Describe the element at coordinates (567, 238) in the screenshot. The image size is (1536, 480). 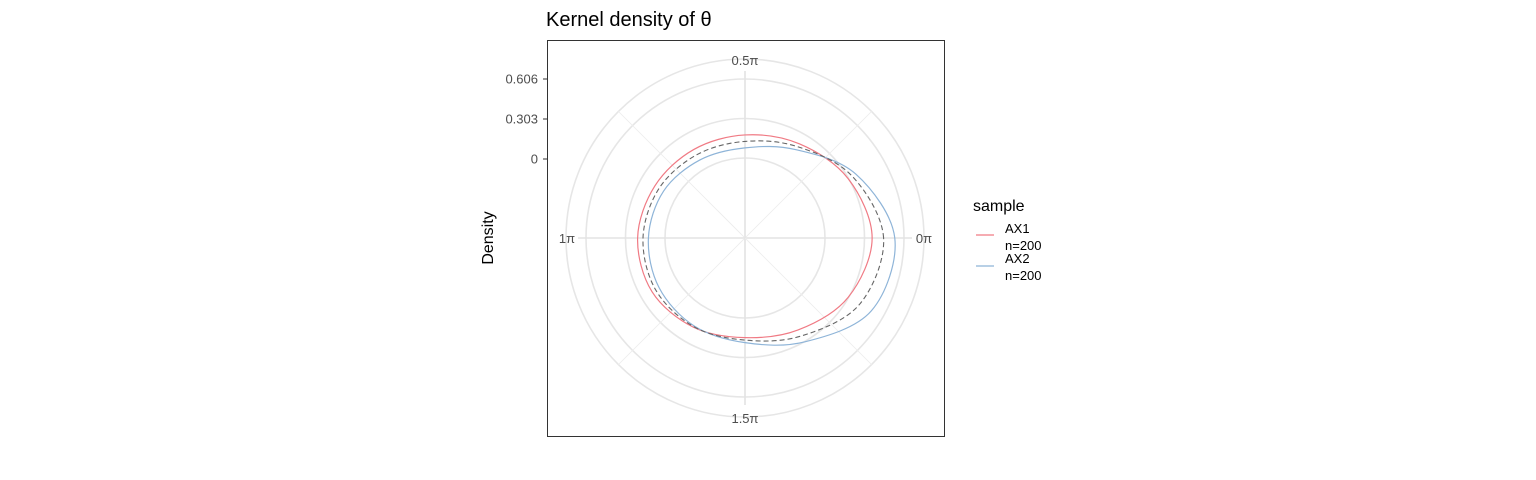
I see `angle-tick-label-2: 1π` at that location.